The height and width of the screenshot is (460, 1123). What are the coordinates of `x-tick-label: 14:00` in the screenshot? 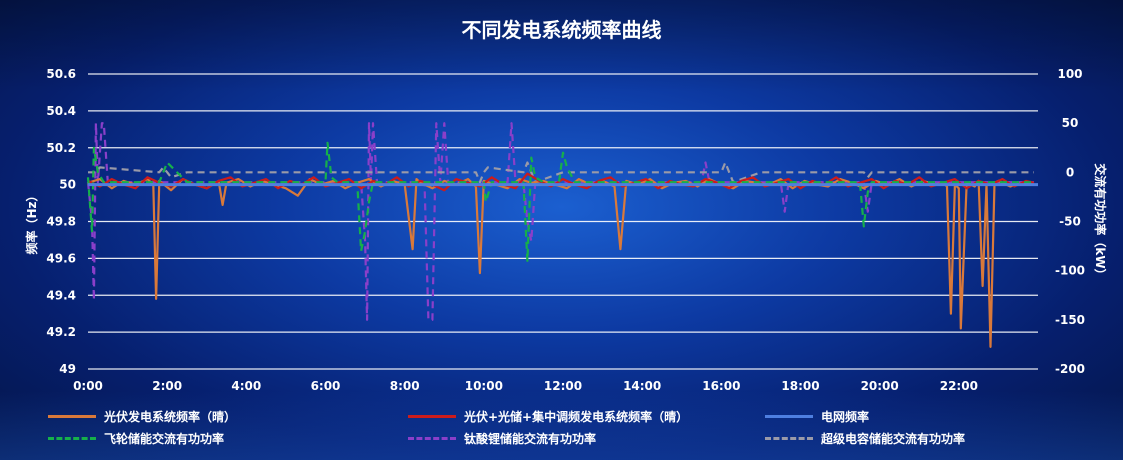 It's located at (642, 386).